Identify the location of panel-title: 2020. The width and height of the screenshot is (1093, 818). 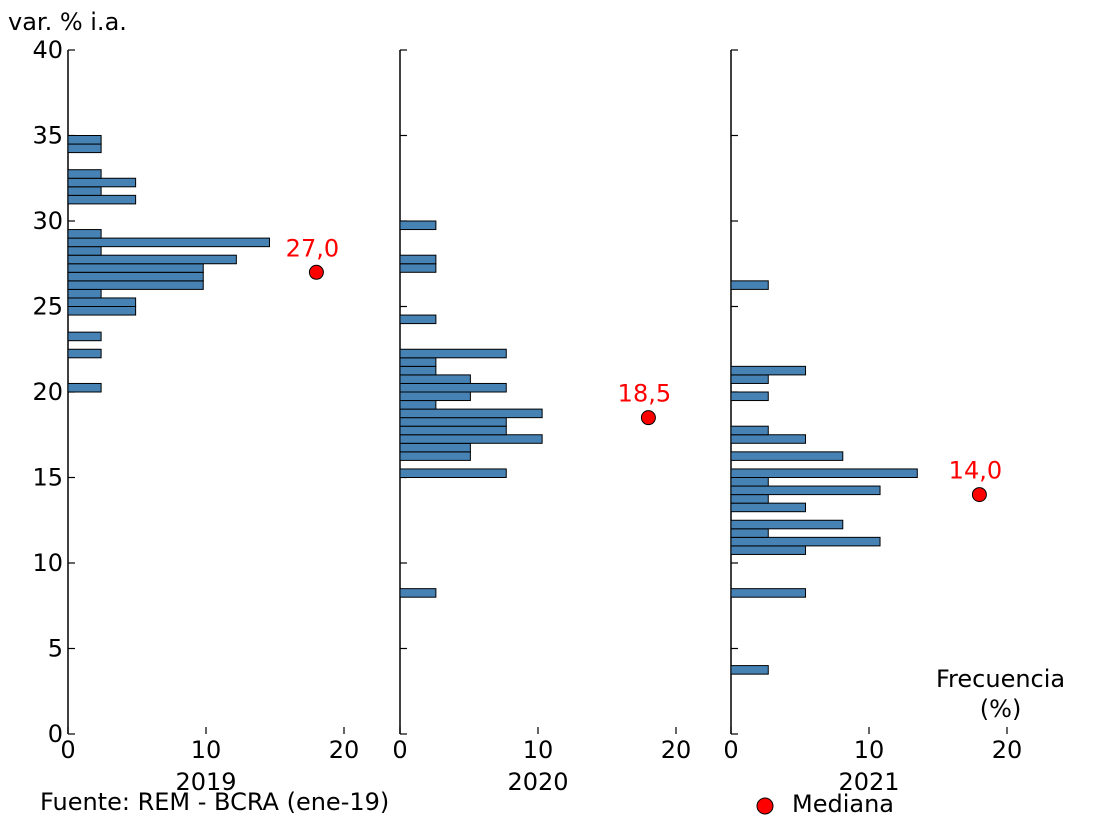
(537, 782).